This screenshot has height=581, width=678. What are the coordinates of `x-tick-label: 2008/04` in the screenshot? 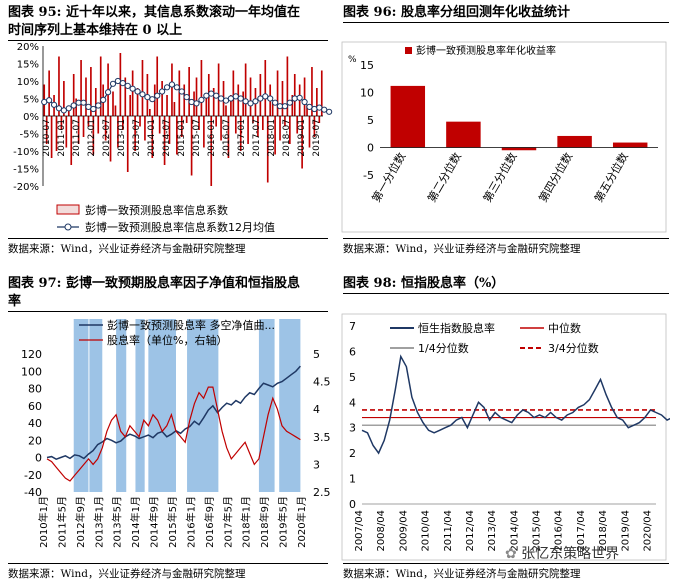 It's located at (381, 531).